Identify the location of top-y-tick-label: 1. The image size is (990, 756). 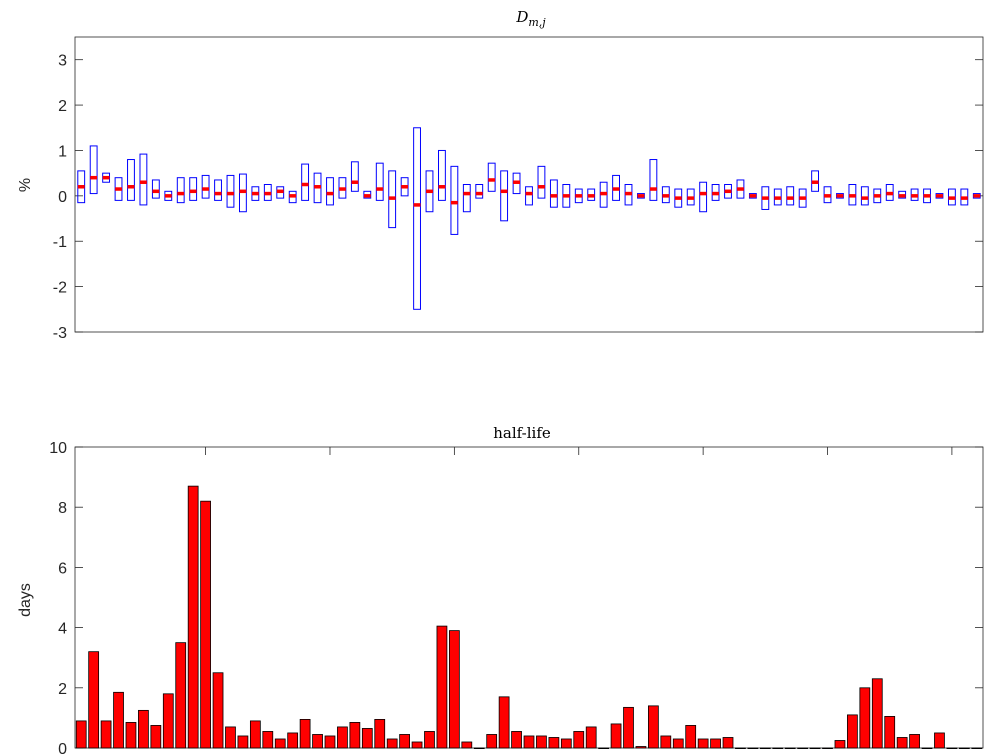
(62, 151).